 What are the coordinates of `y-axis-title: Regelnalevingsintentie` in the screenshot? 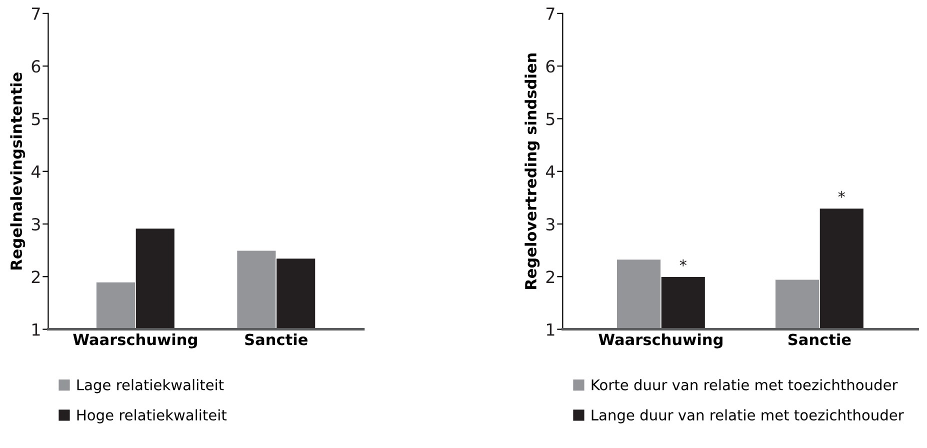 It's located at (18, 171).